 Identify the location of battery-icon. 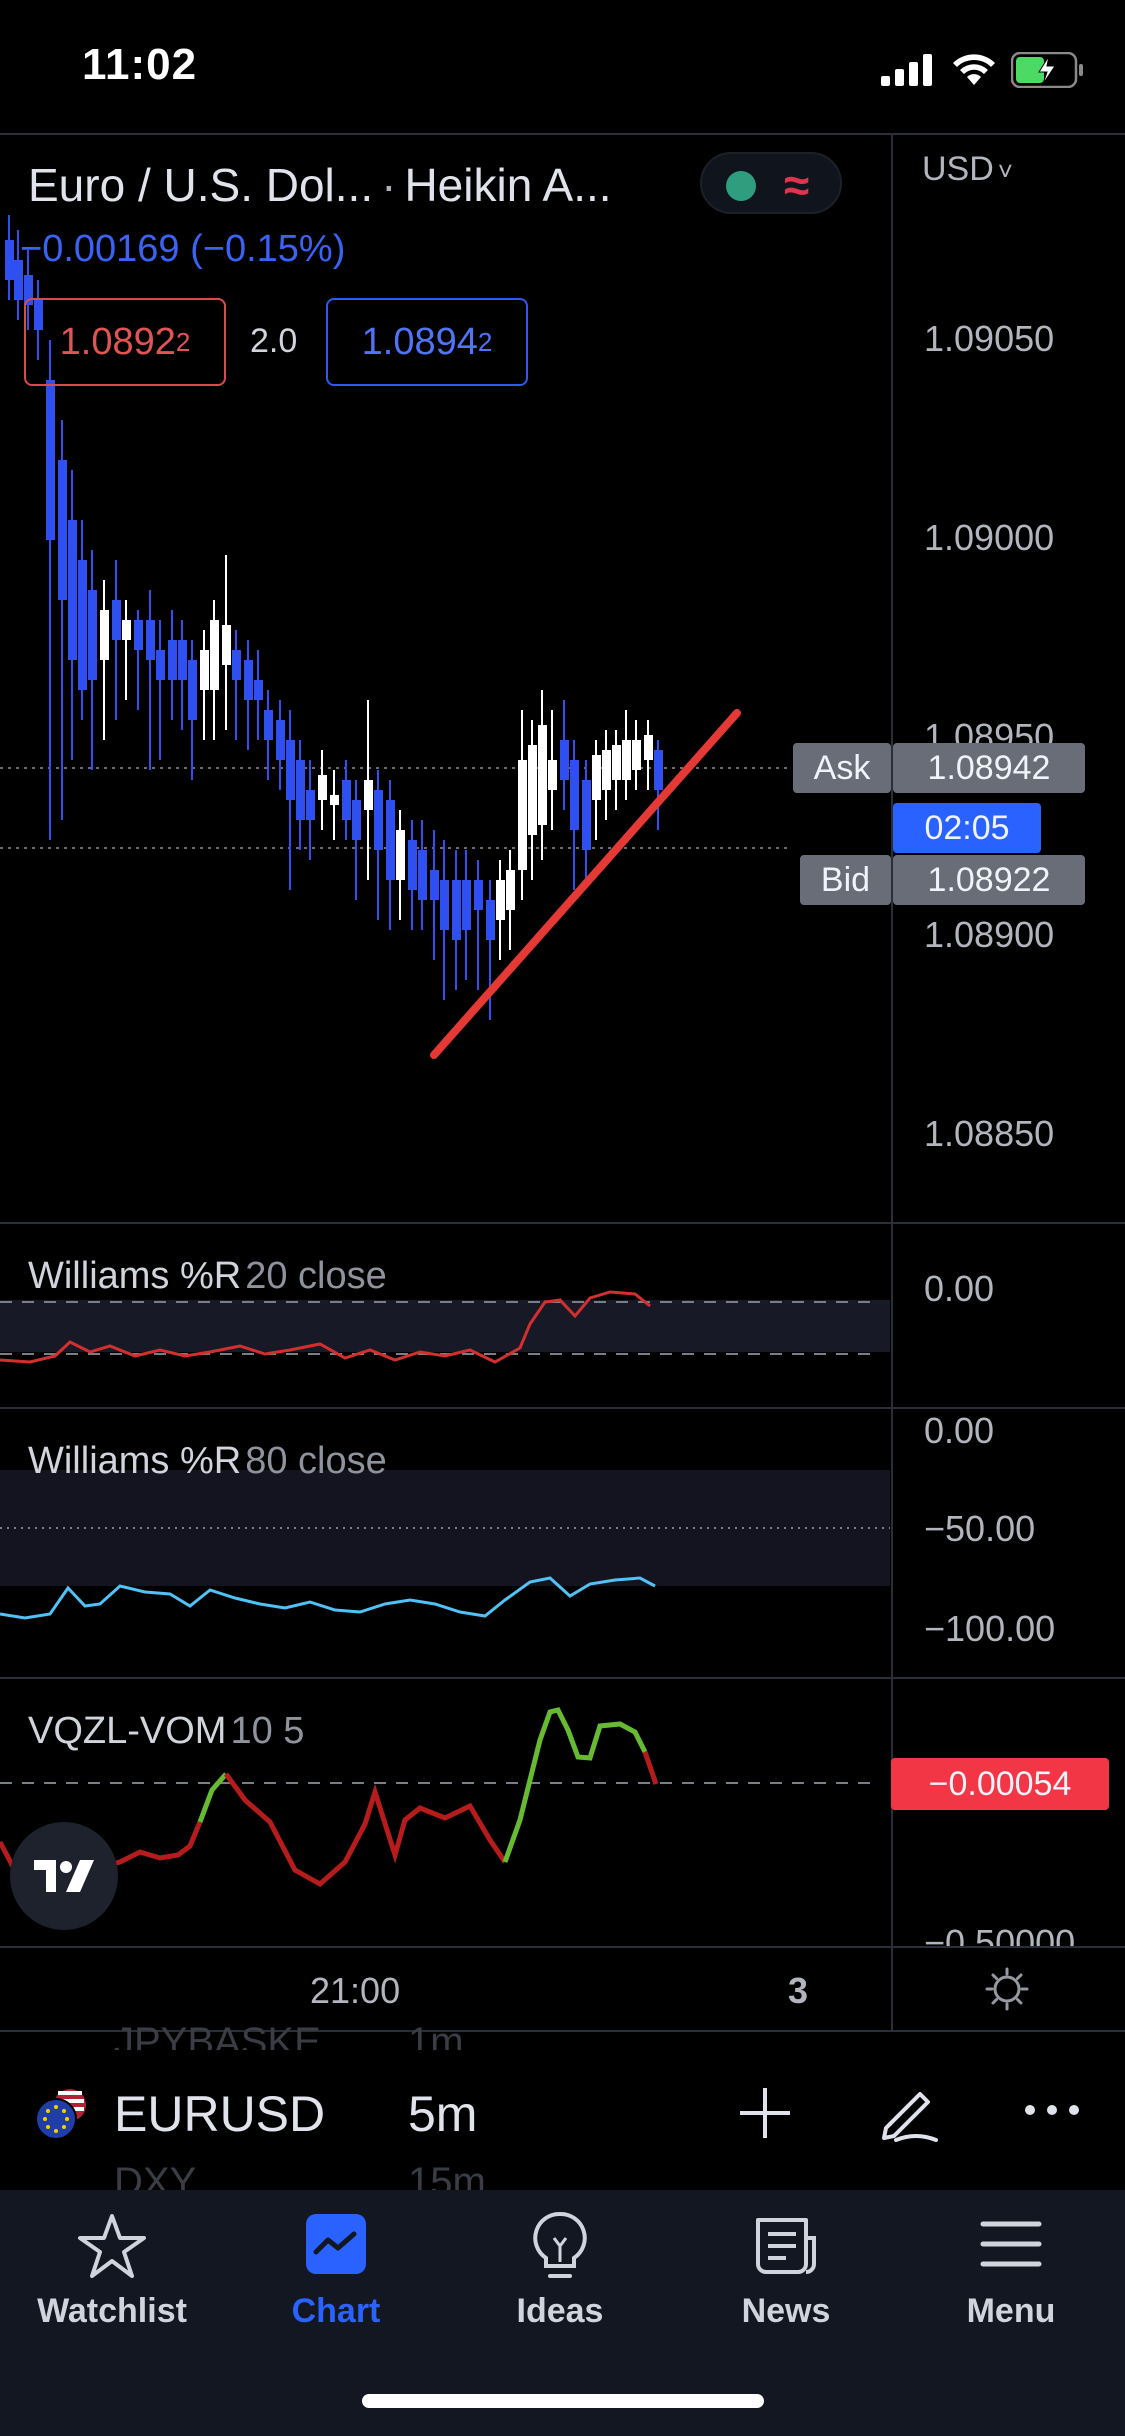
(1047, 70).